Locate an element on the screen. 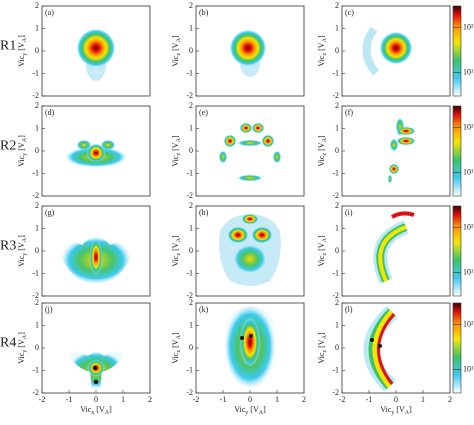 The width and height of the screenshot is (474, 425). x-tick-label: 0 is located at coordinates (96, 399).